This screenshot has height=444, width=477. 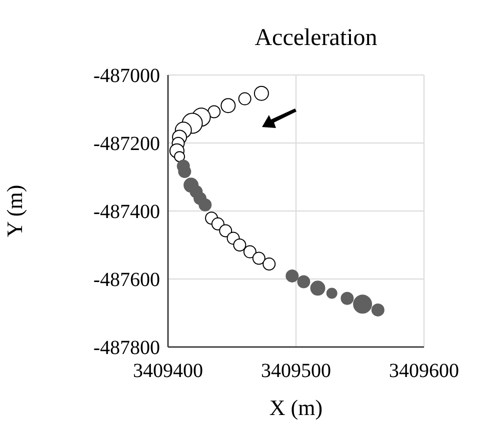 I want to click on x-tick-label: 3409500, so click(x=296, y=371).